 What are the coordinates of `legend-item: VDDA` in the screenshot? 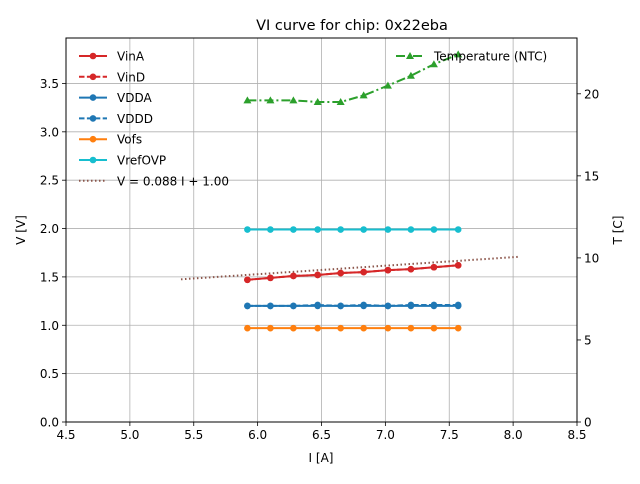 It's located at (115, 98).